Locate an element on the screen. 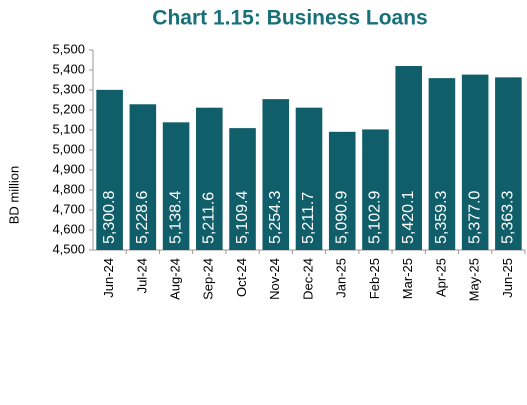 This screenshot has height=405, width=527. value-label: 5,109.4 is located at coordinates (242, 217).